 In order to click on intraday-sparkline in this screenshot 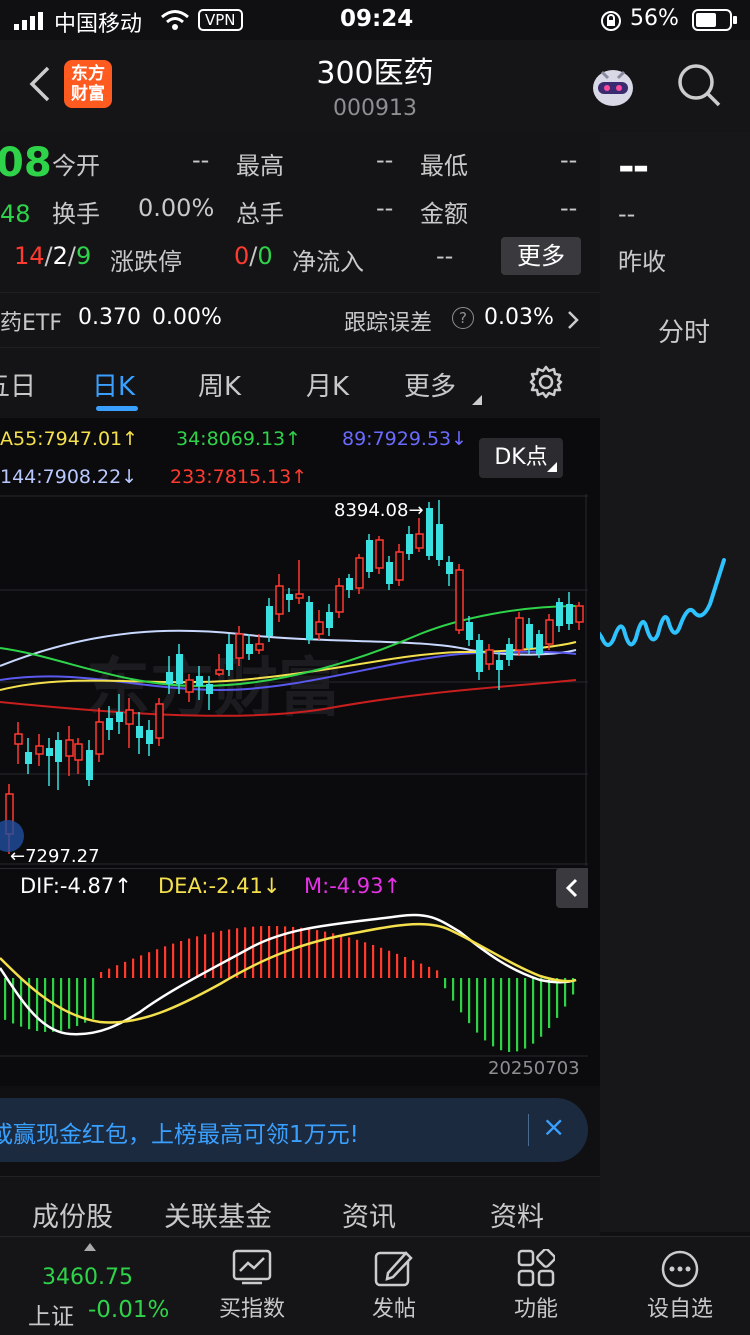, I will do `click(668, 605)`.